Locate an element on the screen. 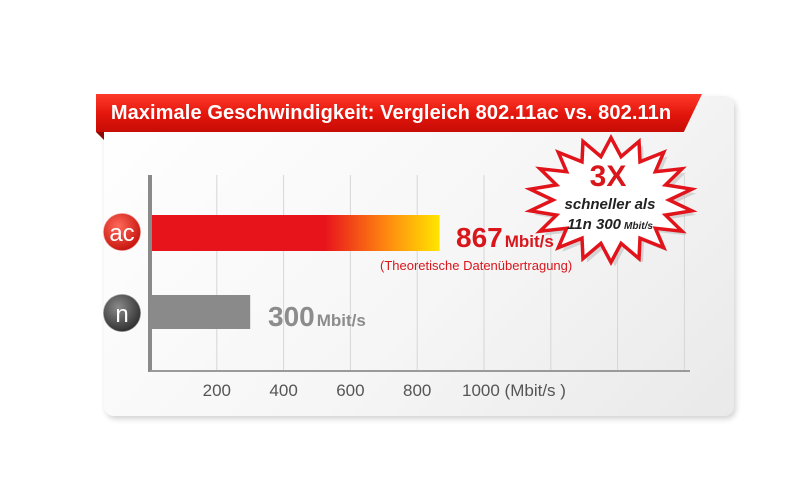 Image resolution: width=800 pixels, height=493 pixels. x-tick-label: 600 is located at coordinates (350, 390).